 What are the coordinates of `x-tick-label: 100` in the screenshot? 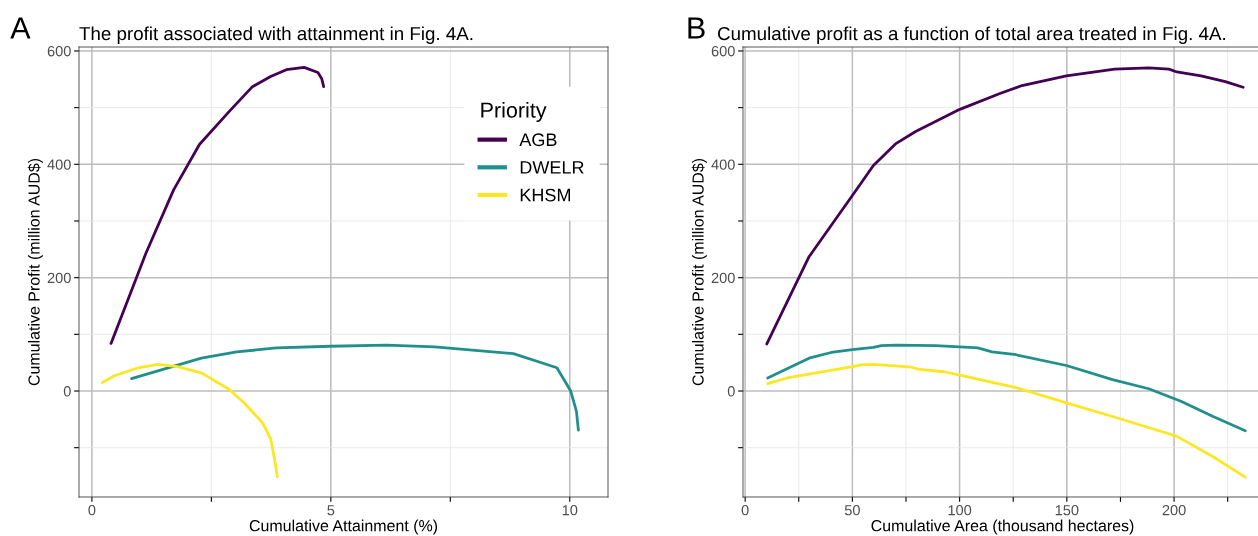 It's located at (960, 510).